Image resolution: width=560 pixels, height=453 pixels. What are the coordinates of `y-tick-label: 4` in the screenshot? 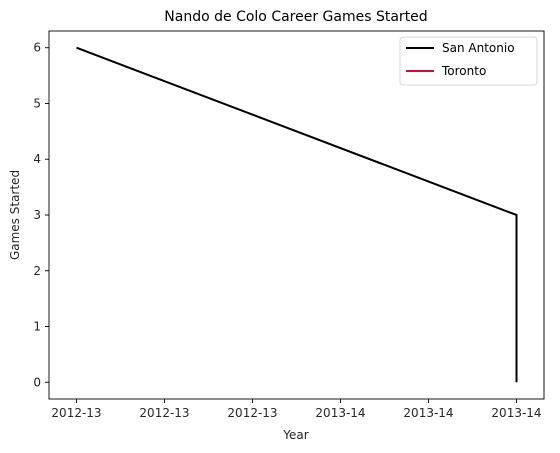 It's located at (37, 159).